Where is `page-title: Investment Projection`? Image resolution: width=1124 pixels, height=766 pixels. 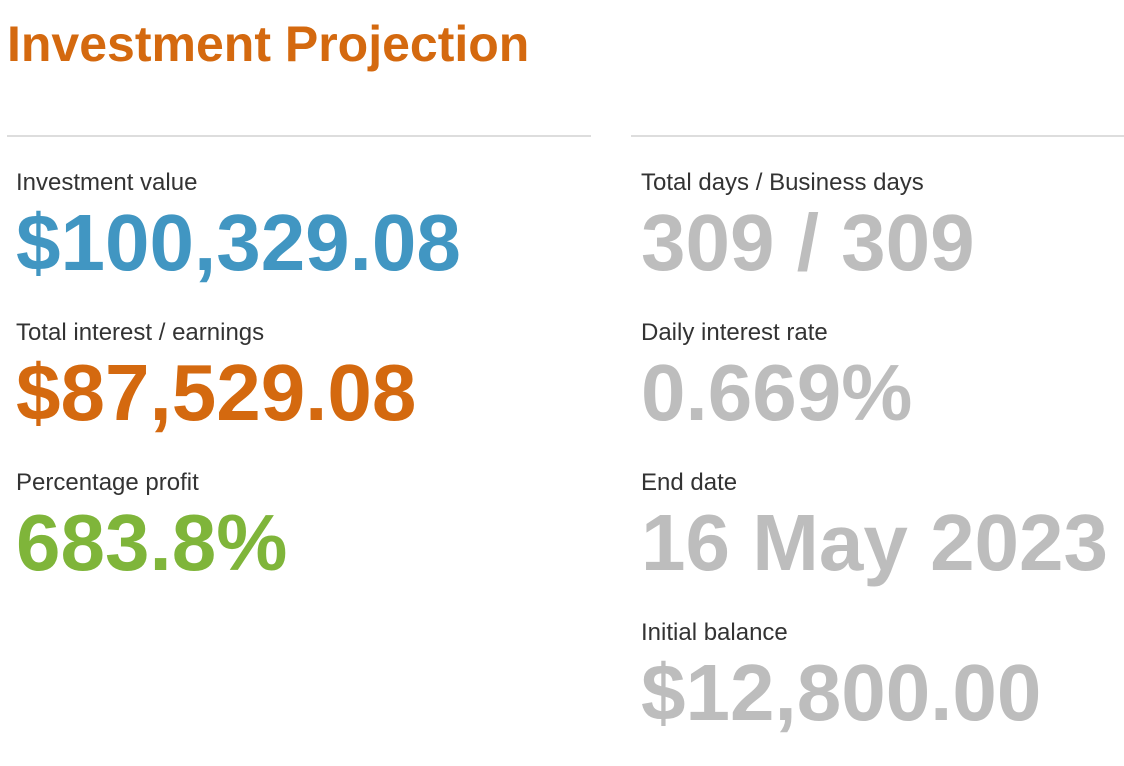
page-title: Investment Projection is located at coordinates (268, 44).